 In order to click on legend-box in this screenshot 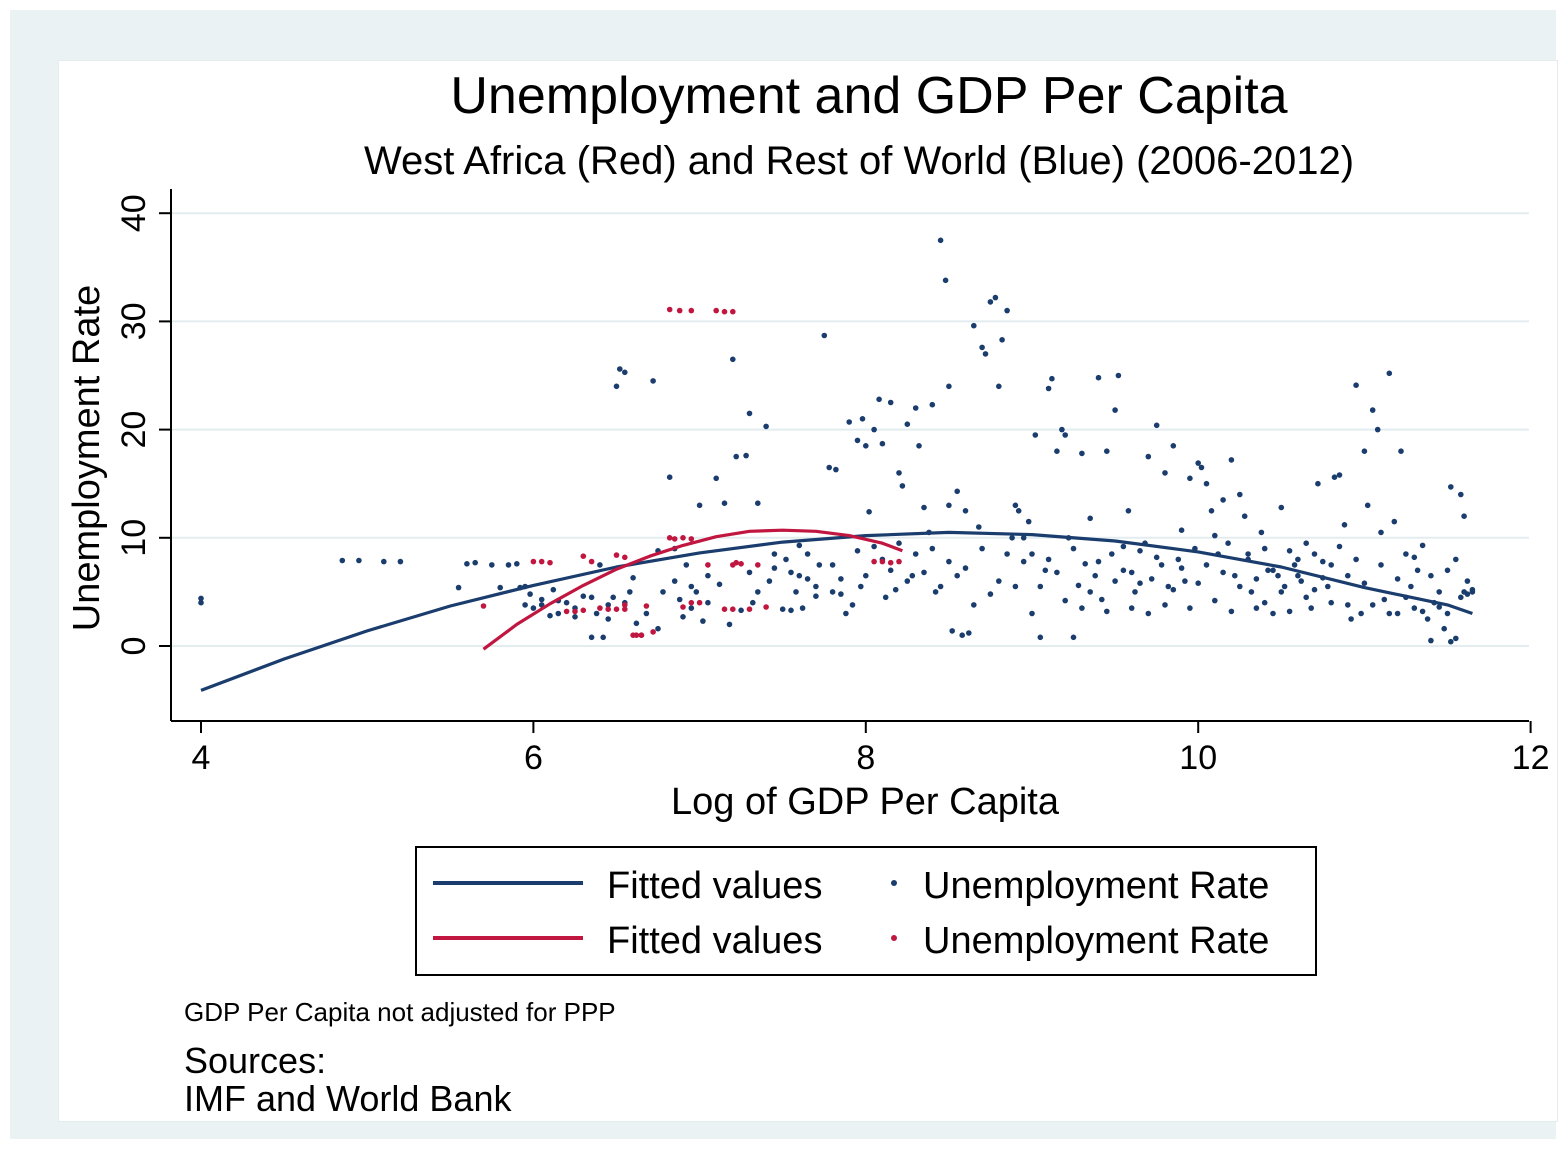, I will do `click(866, 911)`.